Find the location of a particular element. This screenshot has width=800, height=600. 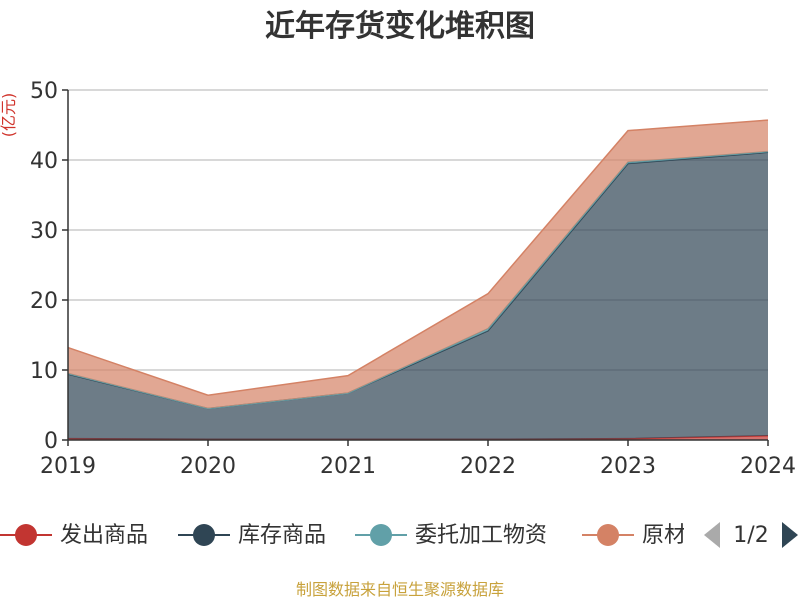

legend-label: 发出商品 is located at coordinates (104, 535).